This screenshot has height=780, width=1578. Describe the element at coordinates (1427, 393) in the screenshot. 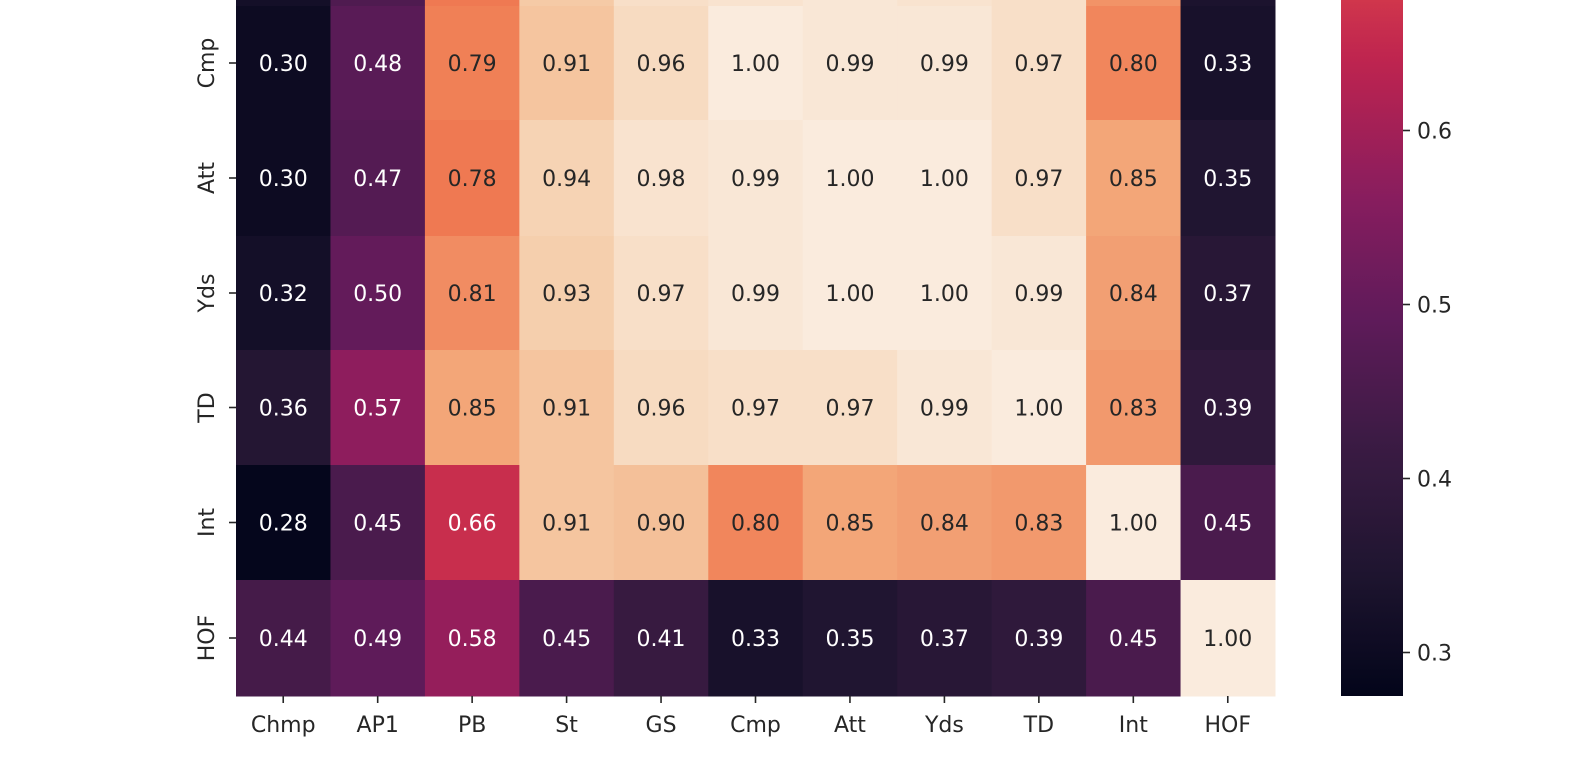

I see `colorbar-ticks: 0.3 0.4 0.5 0.6` at that location.